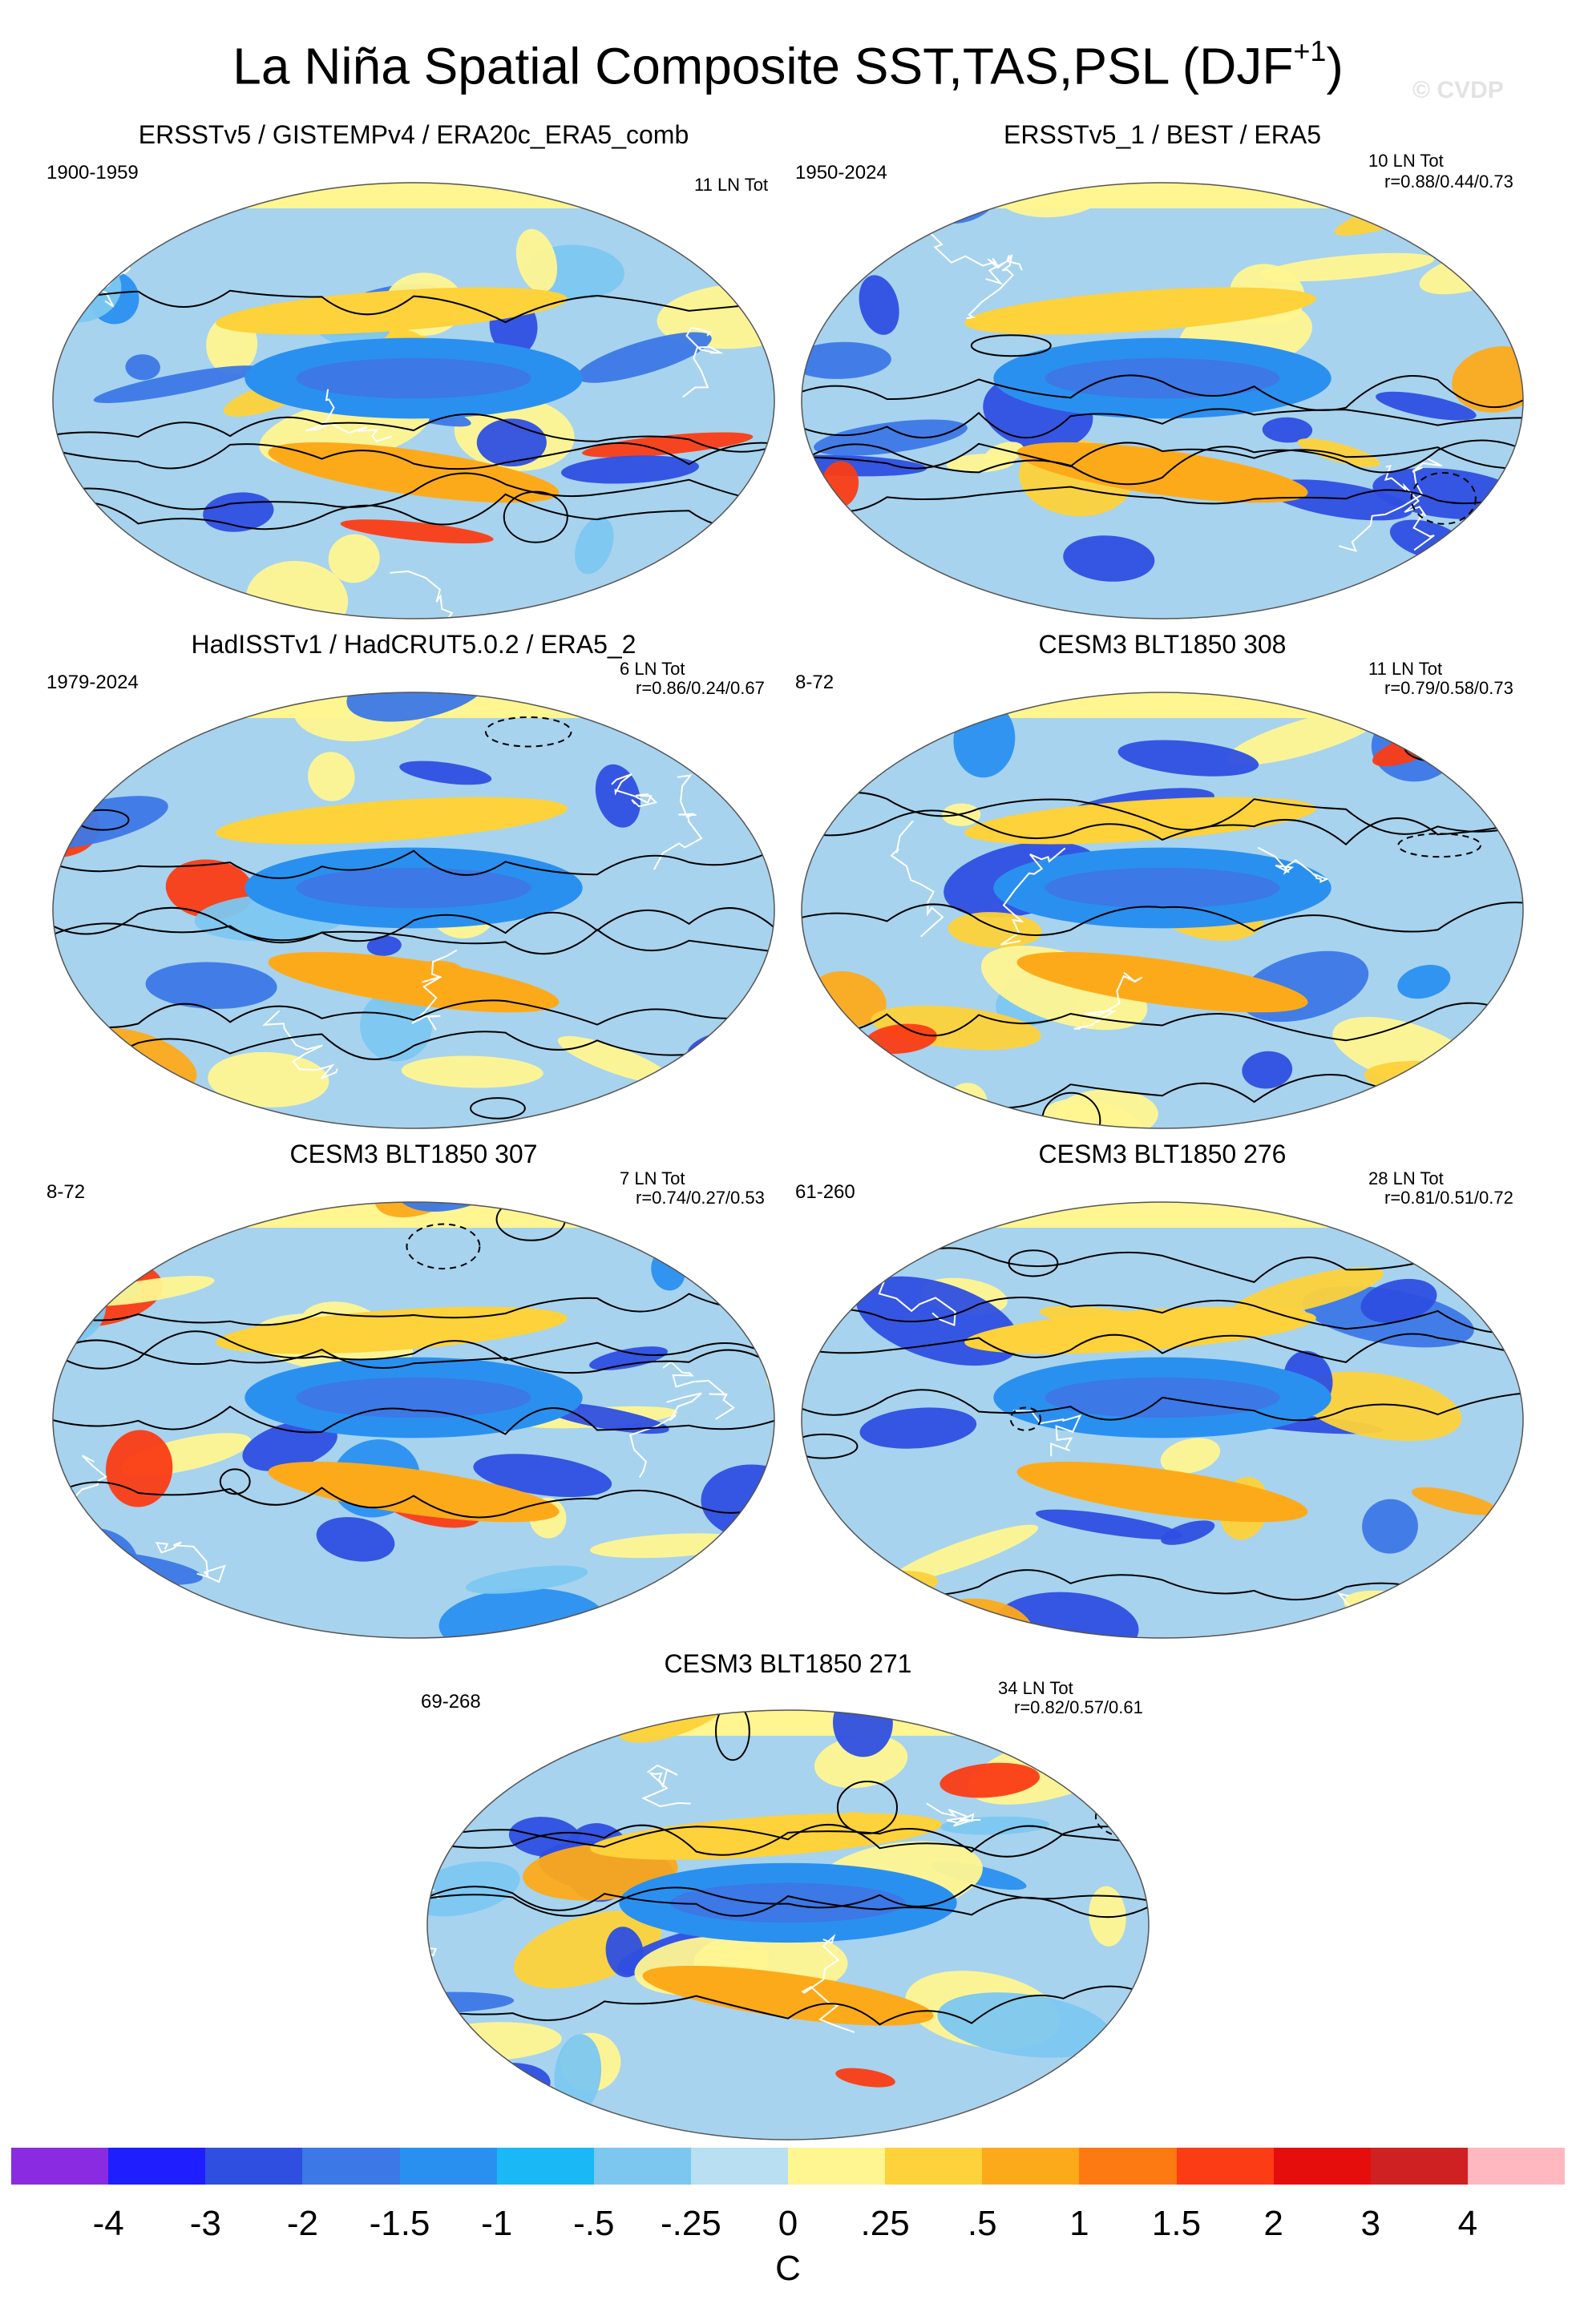  I want to click on cvdp-watermark: © CVDP, so click(1458, 90).